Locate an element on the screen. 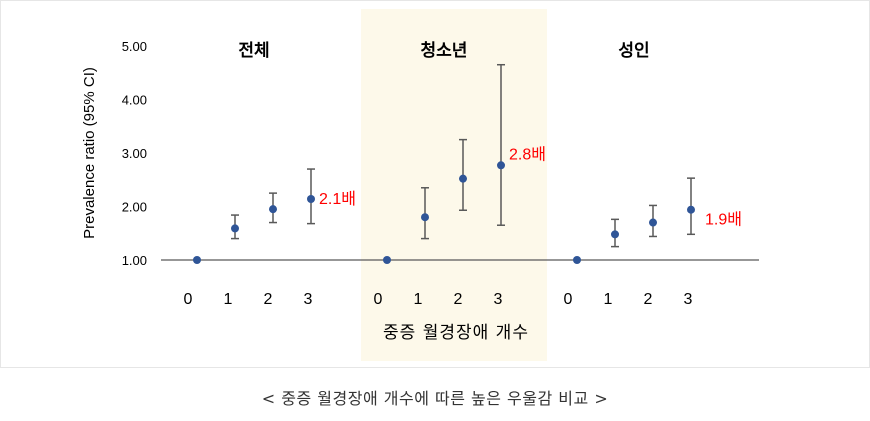  figure-caption: < 중증 월경장애 개수에 따른 높은 우울감 비교 > is located at coordinates (435, 398).